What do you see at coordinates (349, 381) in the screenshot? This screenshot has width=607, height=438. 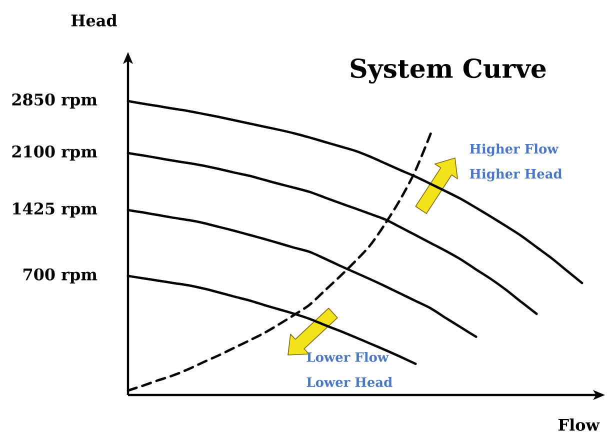 I see `annotation: Lower Head` at bounding box center [349, 381].